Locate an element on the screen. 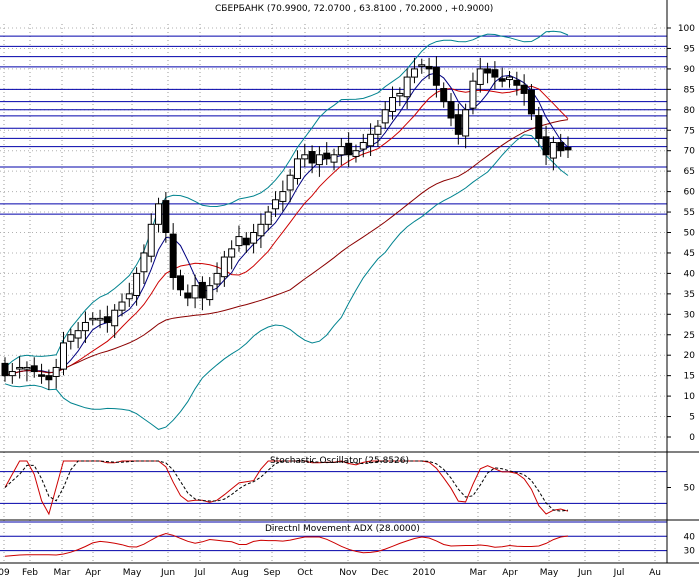 The image size is (699, 582). stochastic-k-line is located at coordinates (286, 488).